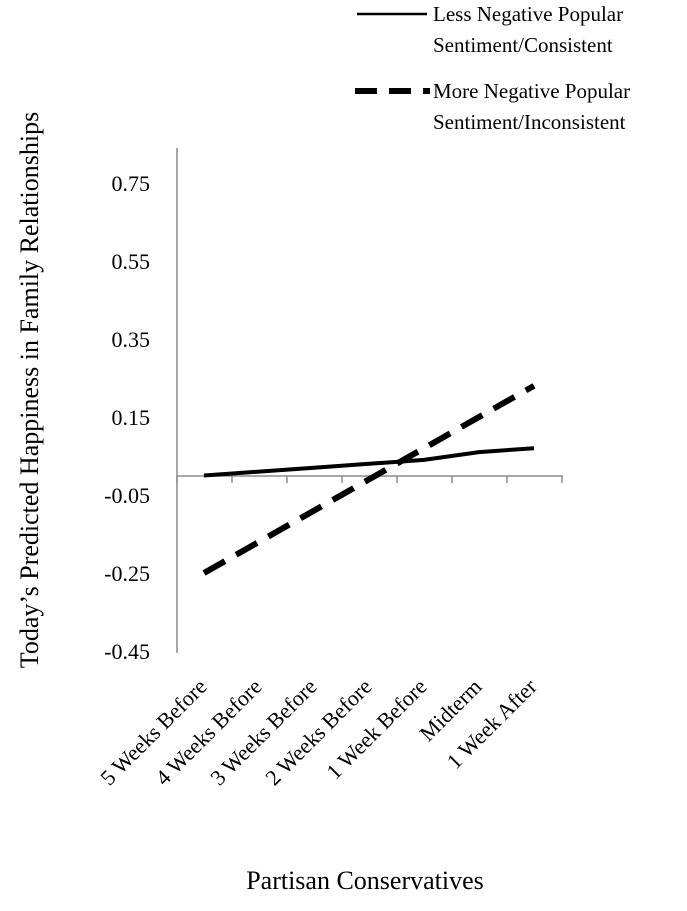  Describe the element at coordinates (127, 495) in the screenshot. I see `y-tick-label: -0.05` at that location.